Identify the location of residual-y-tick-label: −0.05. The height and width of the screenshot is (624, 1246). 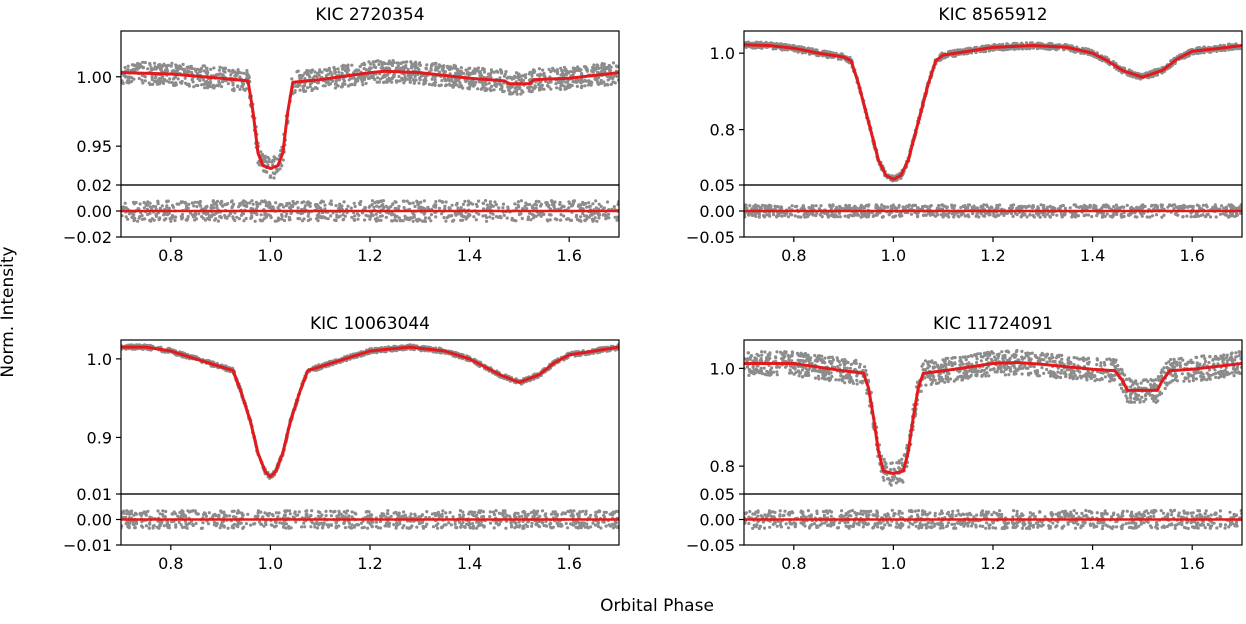
(710, 237).